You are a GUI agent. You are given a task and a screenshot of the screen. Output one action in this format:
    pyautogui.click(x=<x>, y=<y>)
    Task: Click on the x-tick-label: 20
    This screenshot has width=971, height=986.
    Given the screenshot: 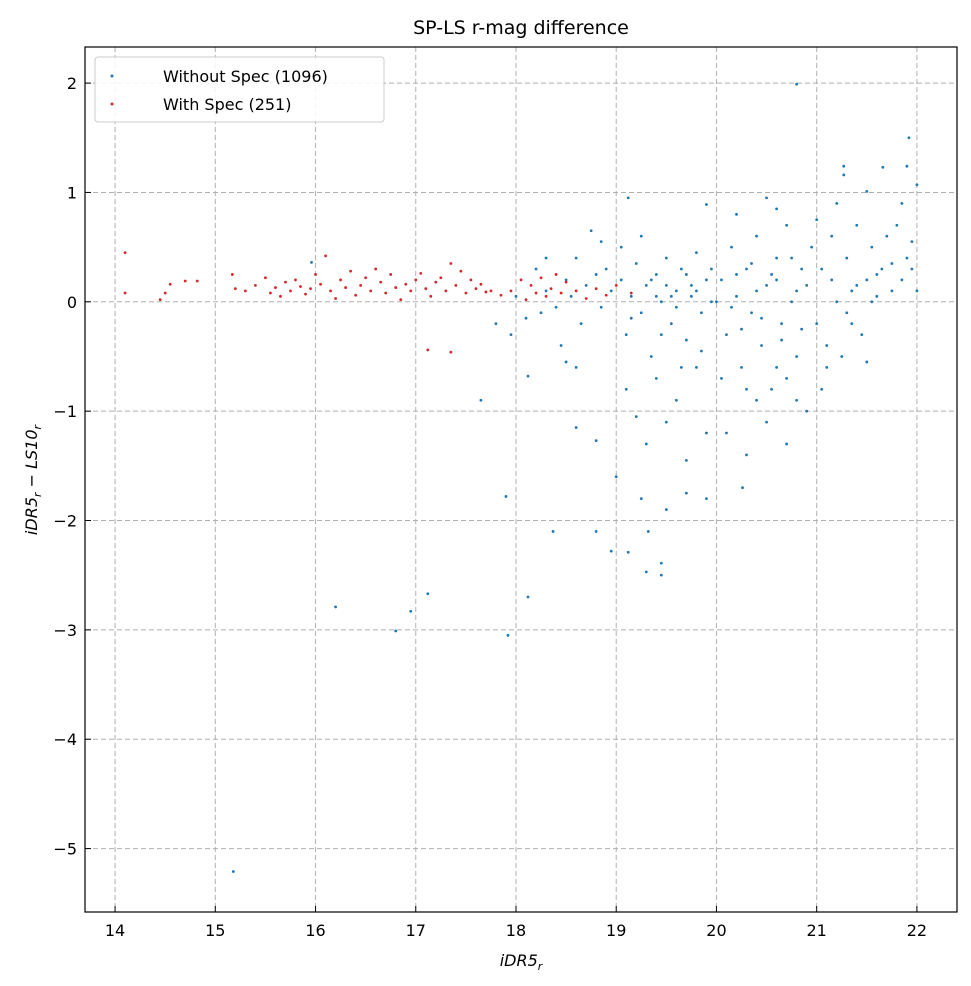 What is the action you would take?
    pyautogui.click(x=716, y=930)
    